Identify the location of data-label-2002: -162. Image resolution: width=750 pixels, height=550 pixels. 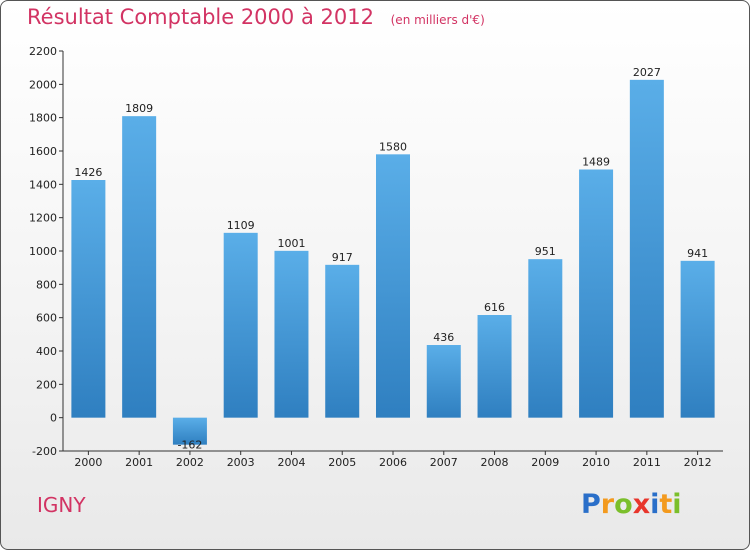
(189, 445).